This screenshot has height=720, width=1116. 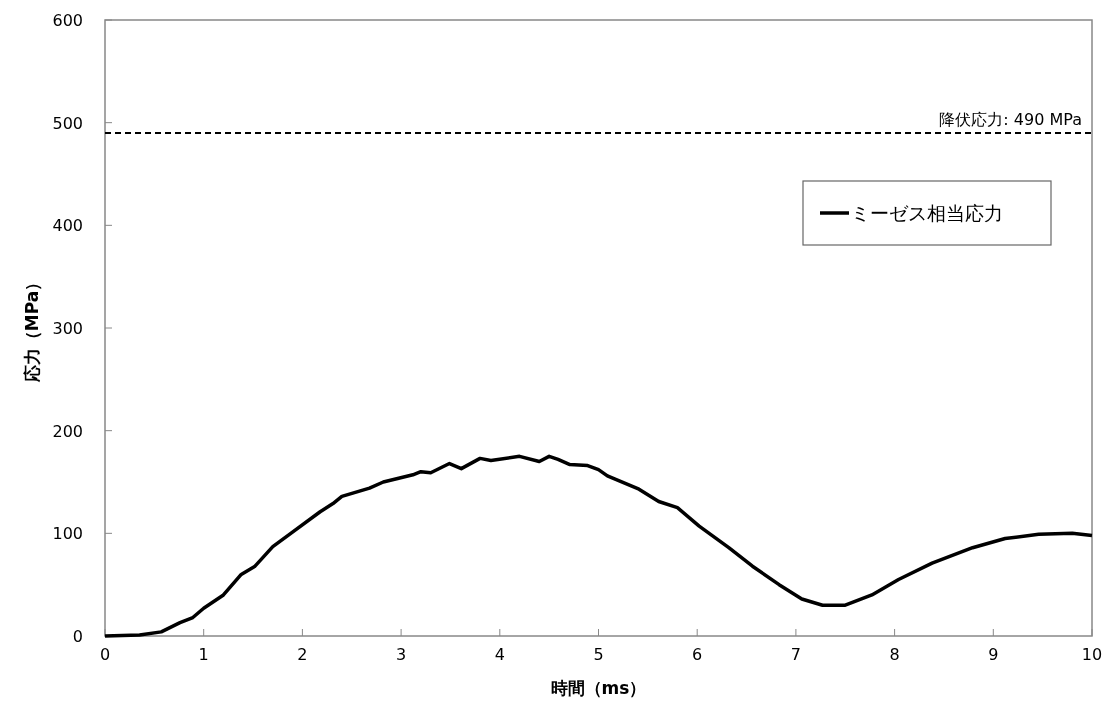 I want to click on ref-line-label: 降伏応力: 490 MPa, so click(x=1010, y=119).